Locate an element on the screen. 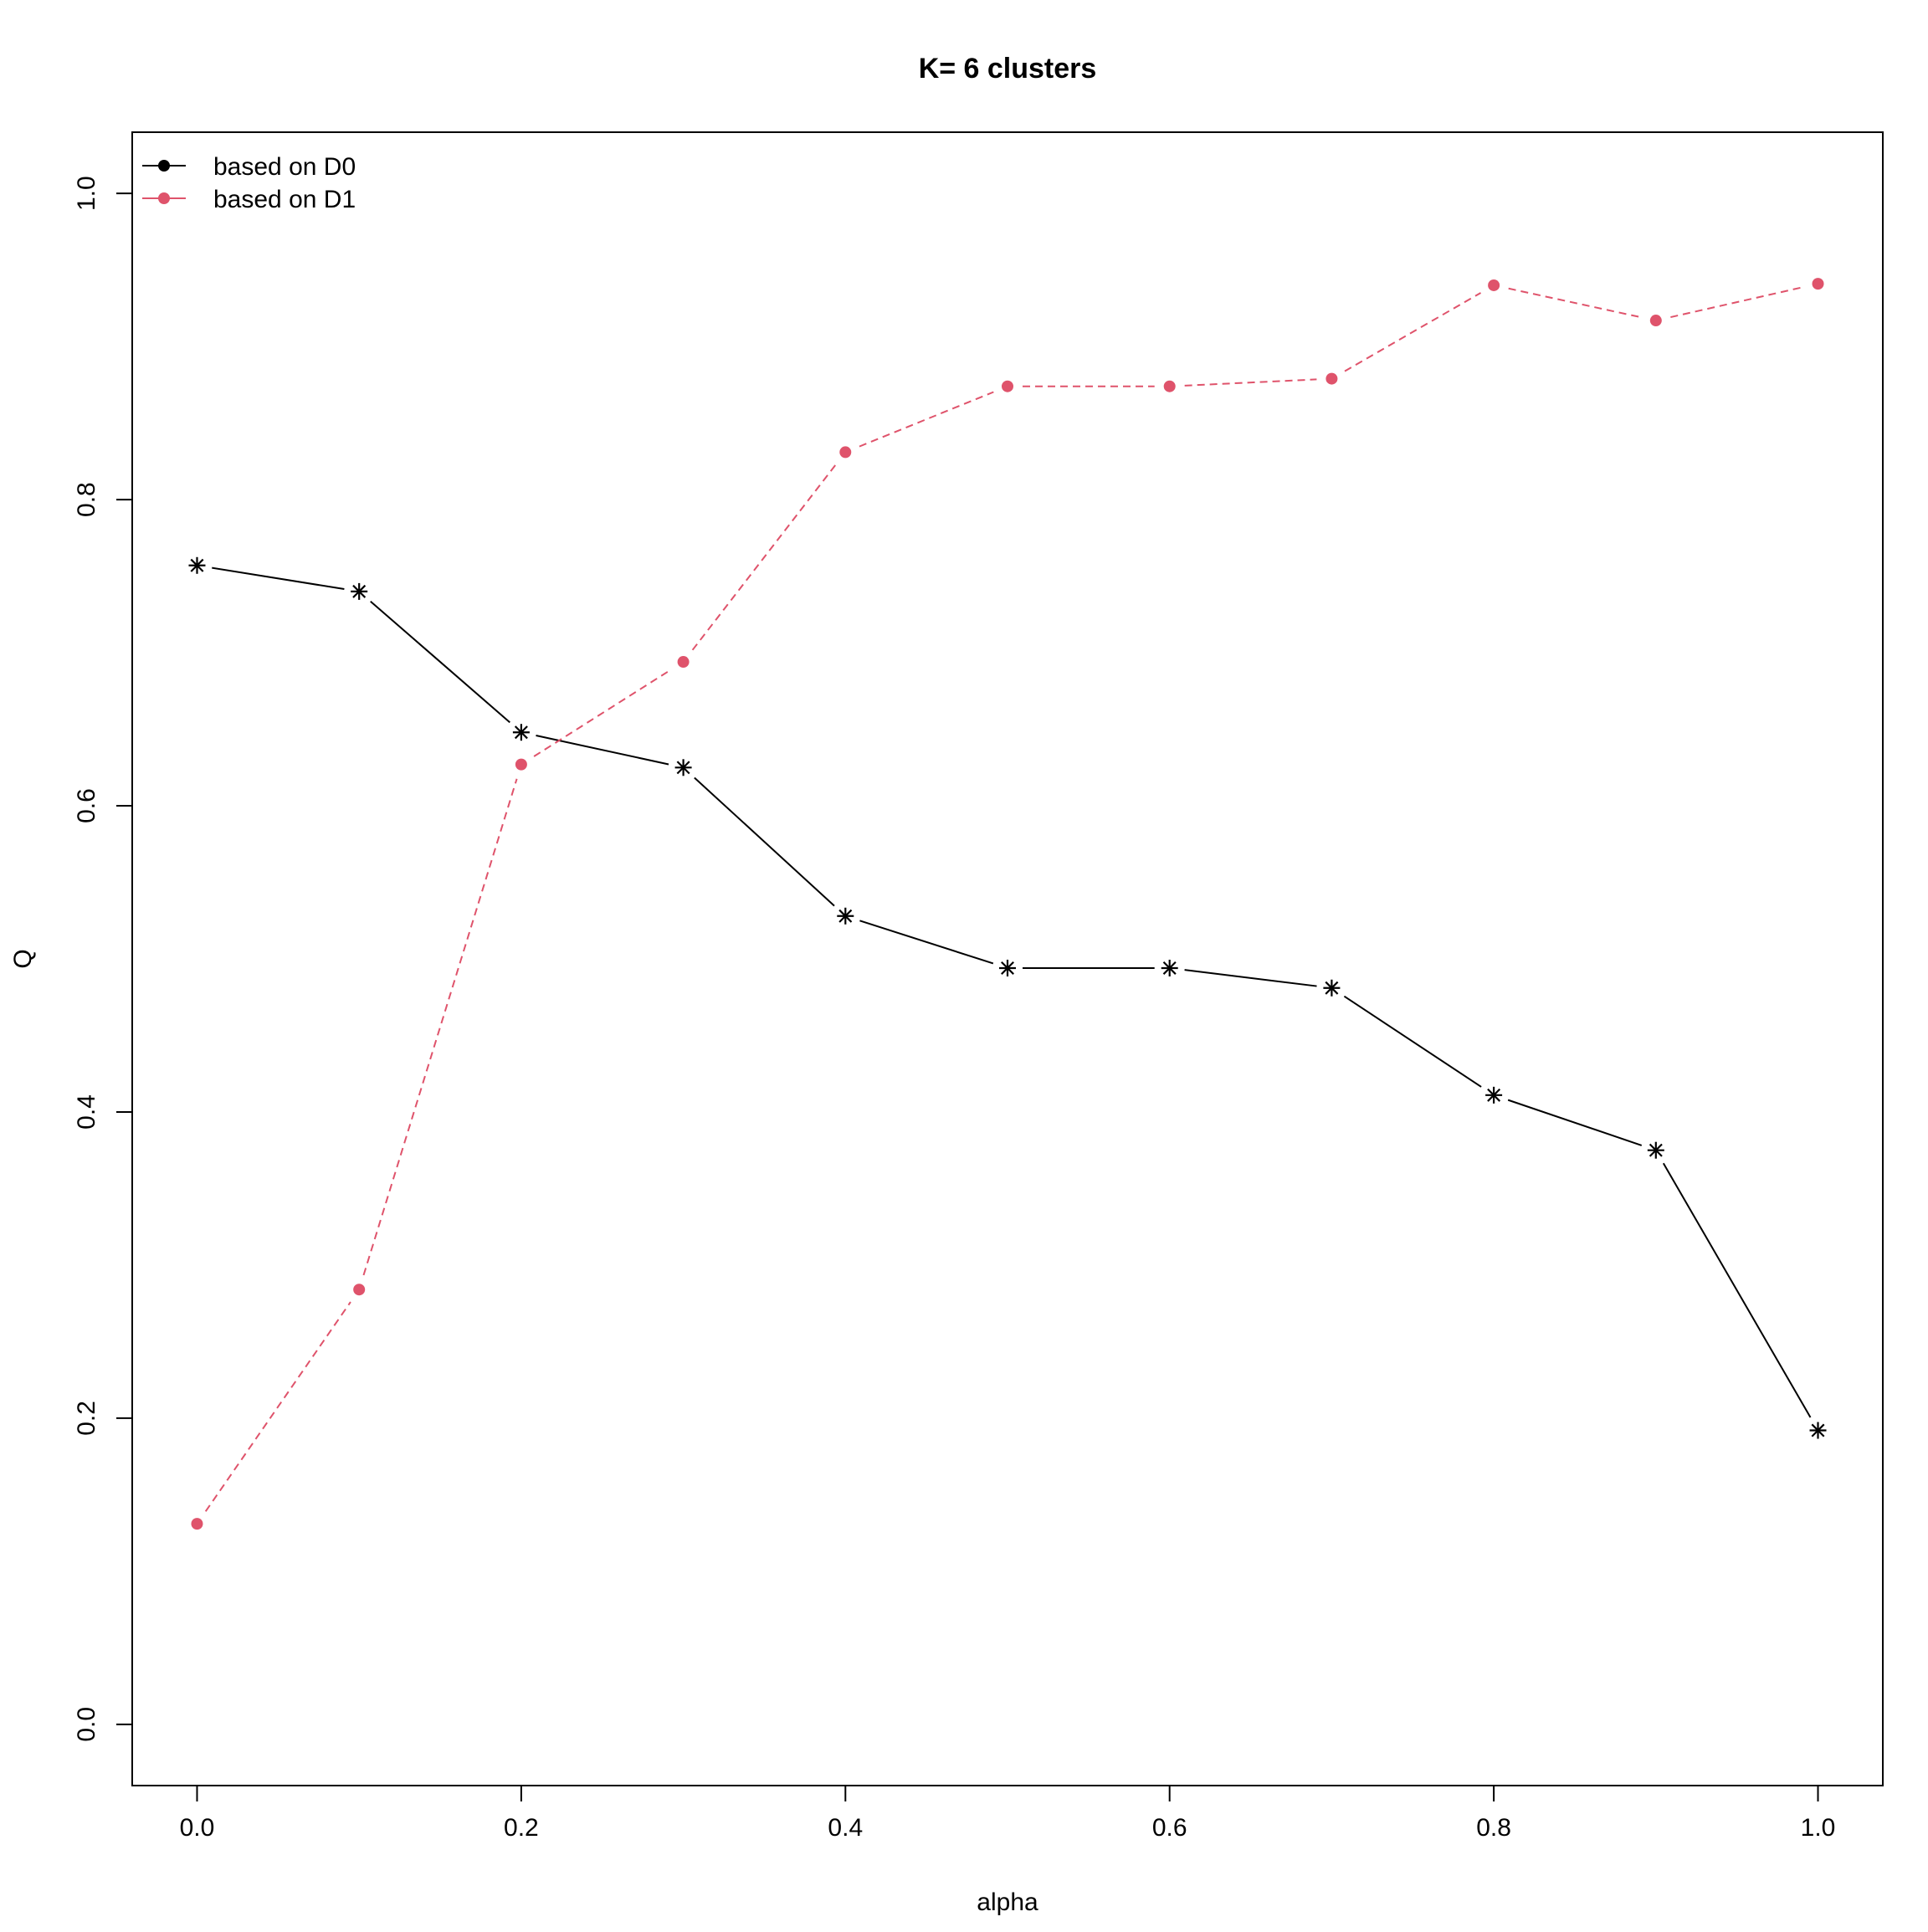 The height and width of the screenshot is (1932, 1928). y-tick-label: 0.0 is located at coordinates (86, 1724).